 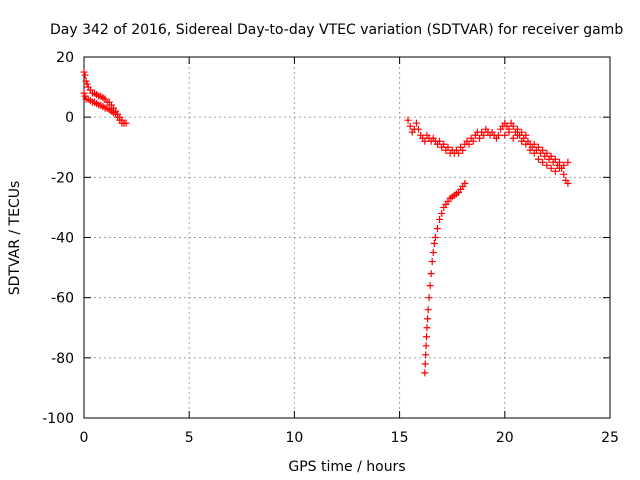 I want to click on y-tick-label: -20, so click(x=62, y=178).